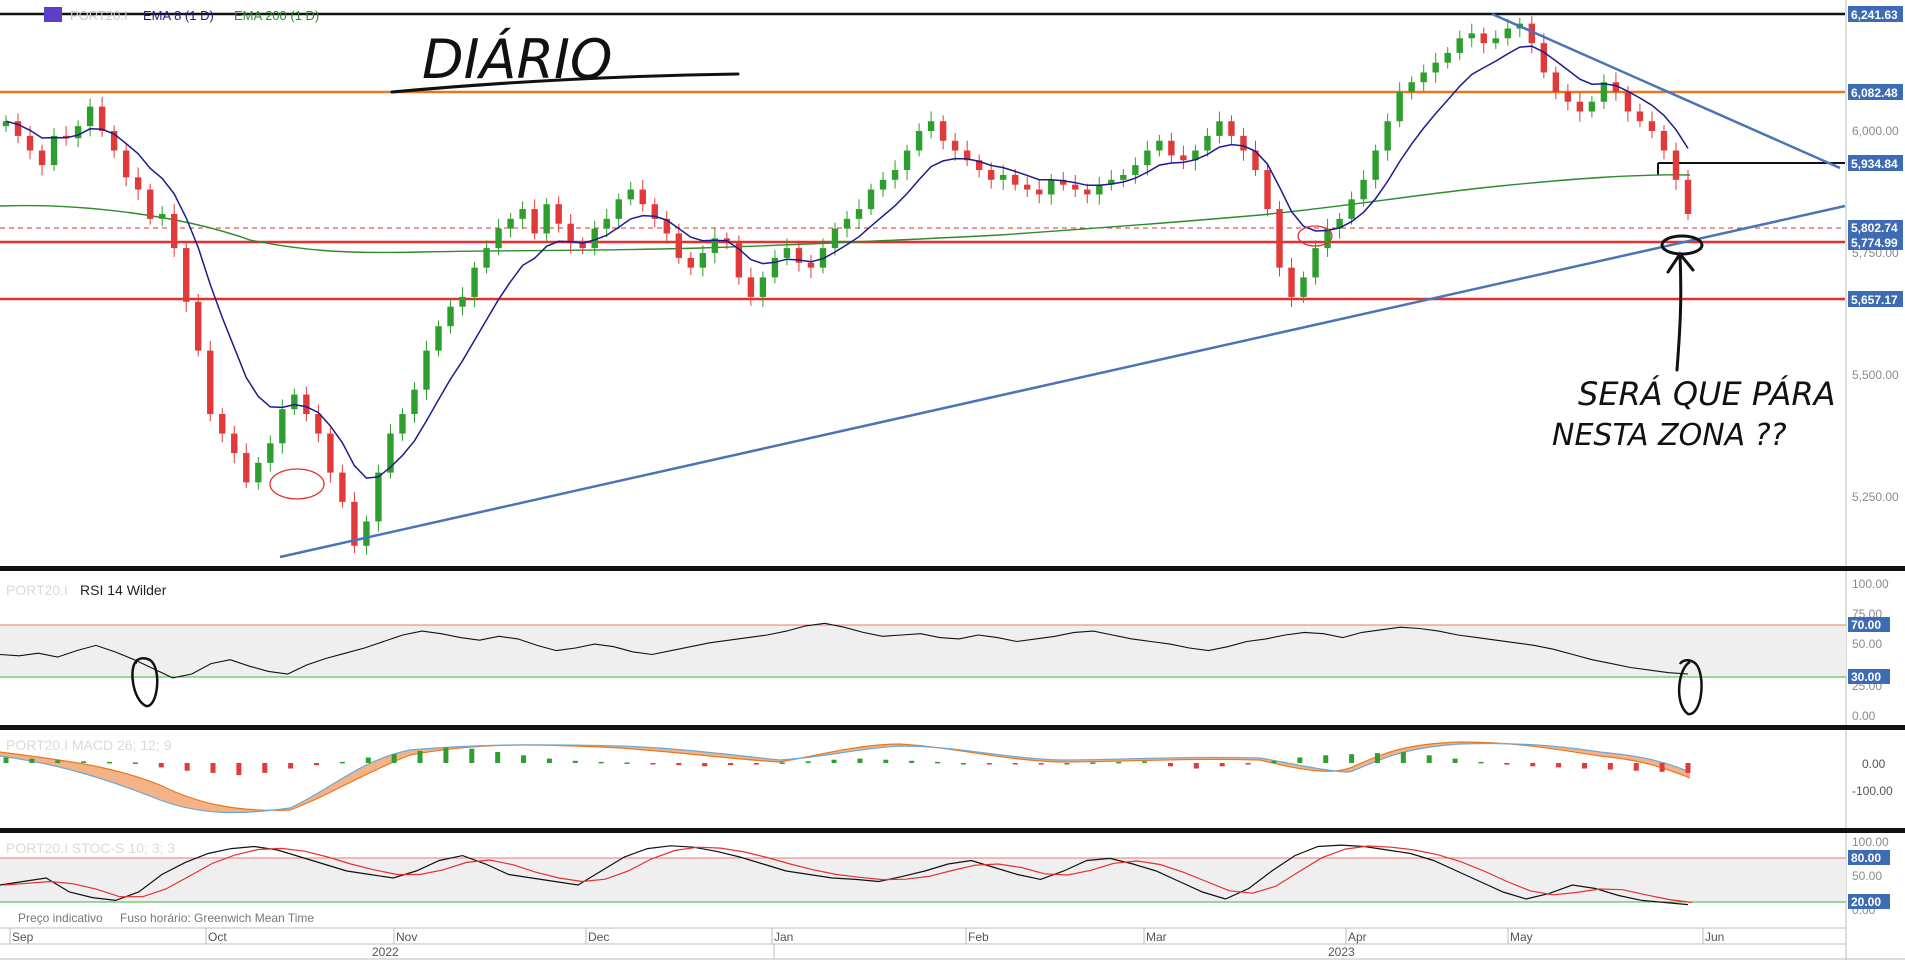  Describe the element at coordinates (946, 775) in the screenshot. I see `macd-panel: PORT20.I MACD 26; 12; 9 0.00 -100.00` at that location.